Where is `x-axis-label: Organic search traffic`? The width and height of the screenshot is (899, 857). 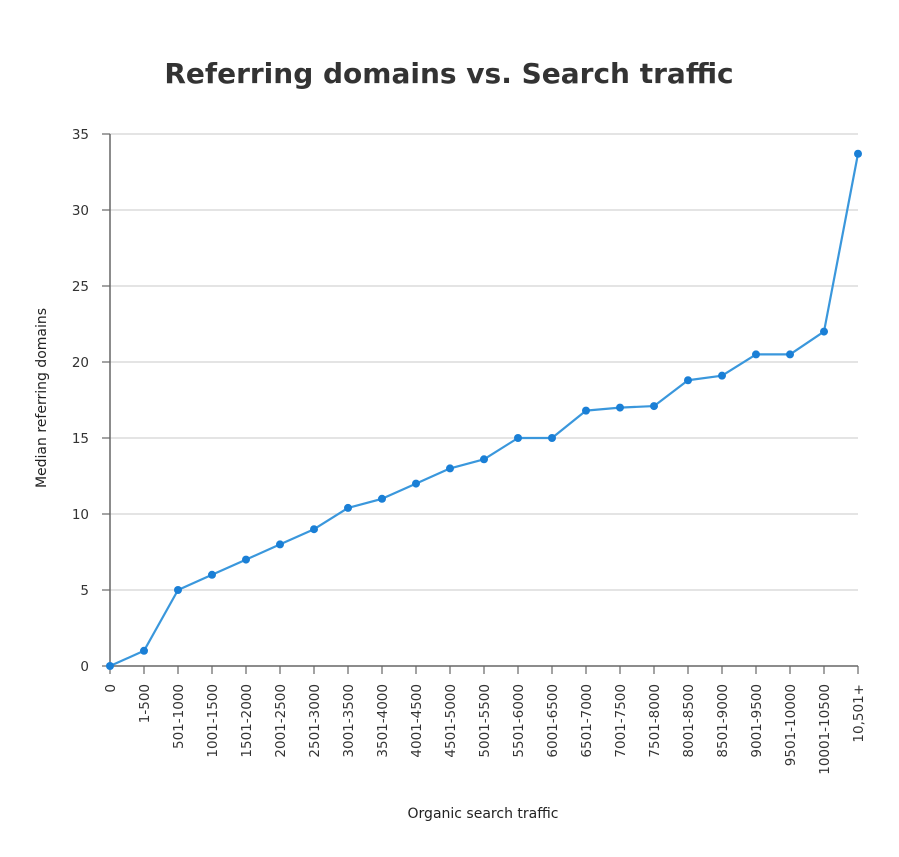
x-axis-label: Organic search traffic is located at coordinates (483, 814).